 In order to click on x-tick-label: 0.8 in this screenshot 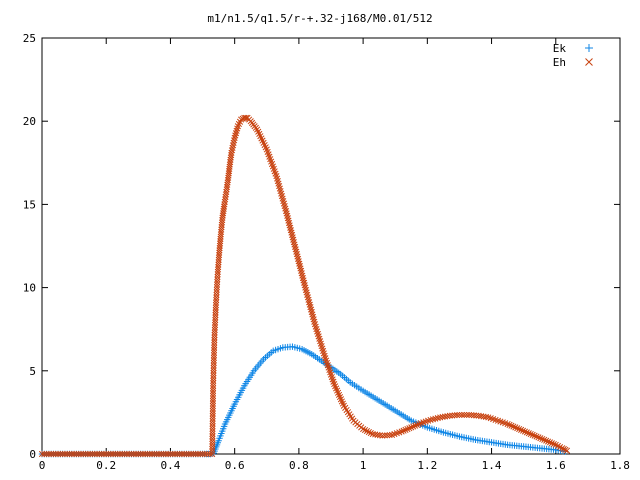, I will do `click(299, 465)`.